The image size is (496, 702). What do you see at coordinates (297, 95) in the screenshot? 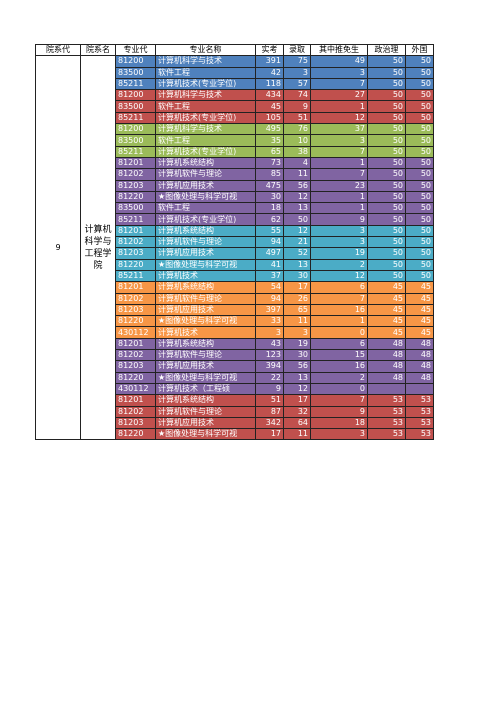
I see `number-cell: 74` at bounding box center [297, 95].